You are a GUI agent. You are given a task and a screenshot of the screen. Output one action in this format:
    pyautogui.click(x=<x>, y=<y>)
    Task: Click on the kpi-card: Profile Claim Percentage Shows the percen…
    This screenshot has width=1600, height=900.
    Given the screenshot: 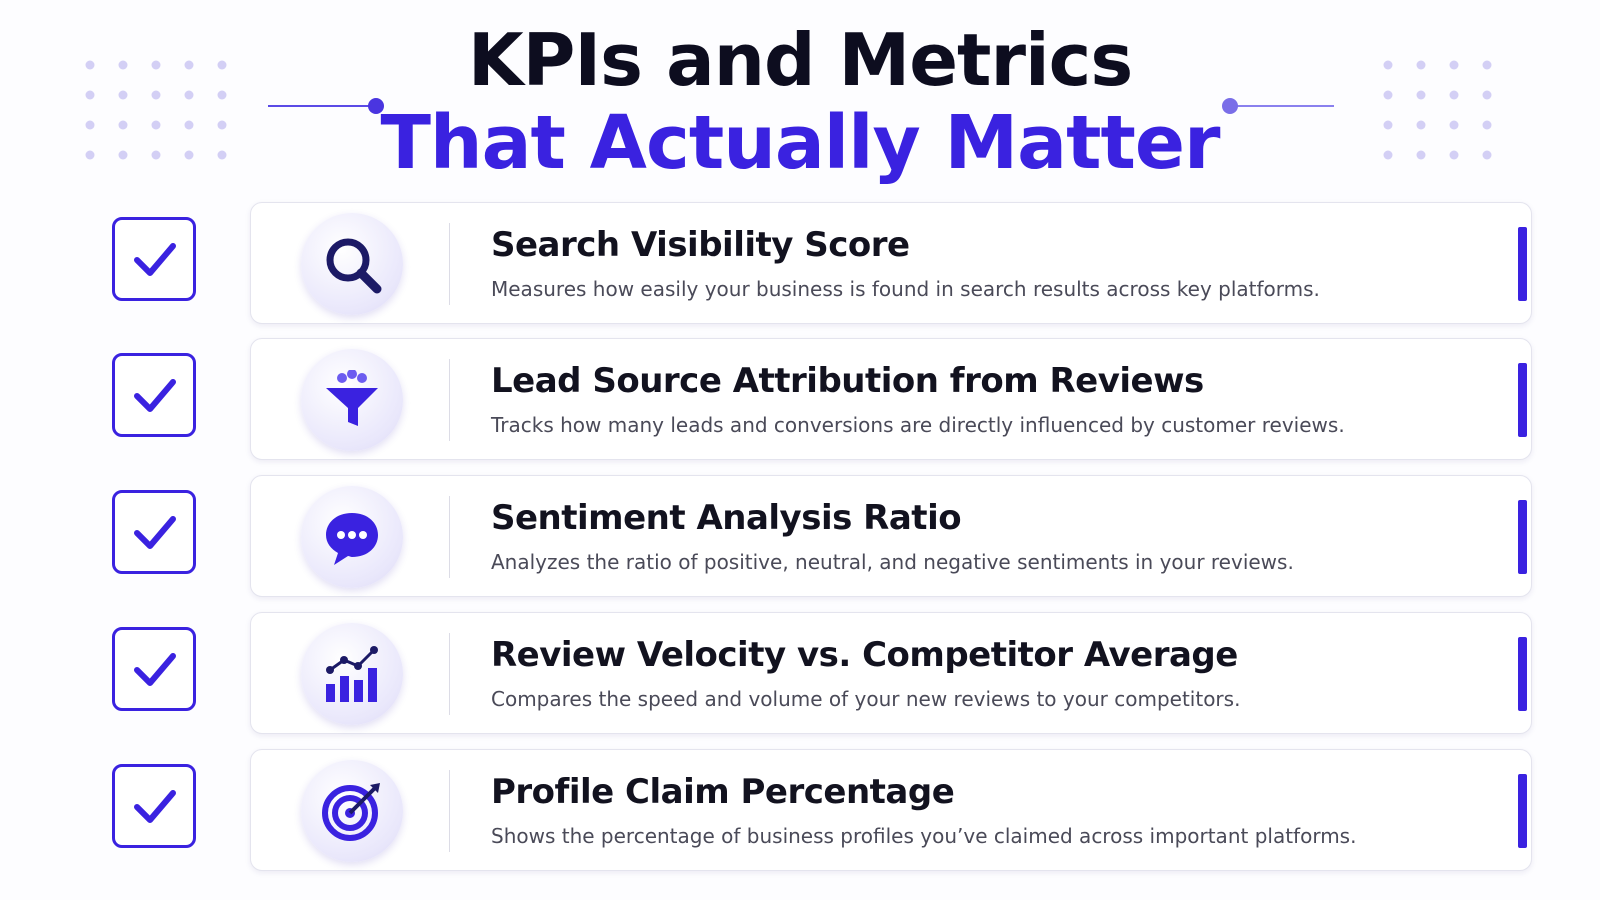 What is the action you would take?
    pyautogui.click(x=891, y=810)
    